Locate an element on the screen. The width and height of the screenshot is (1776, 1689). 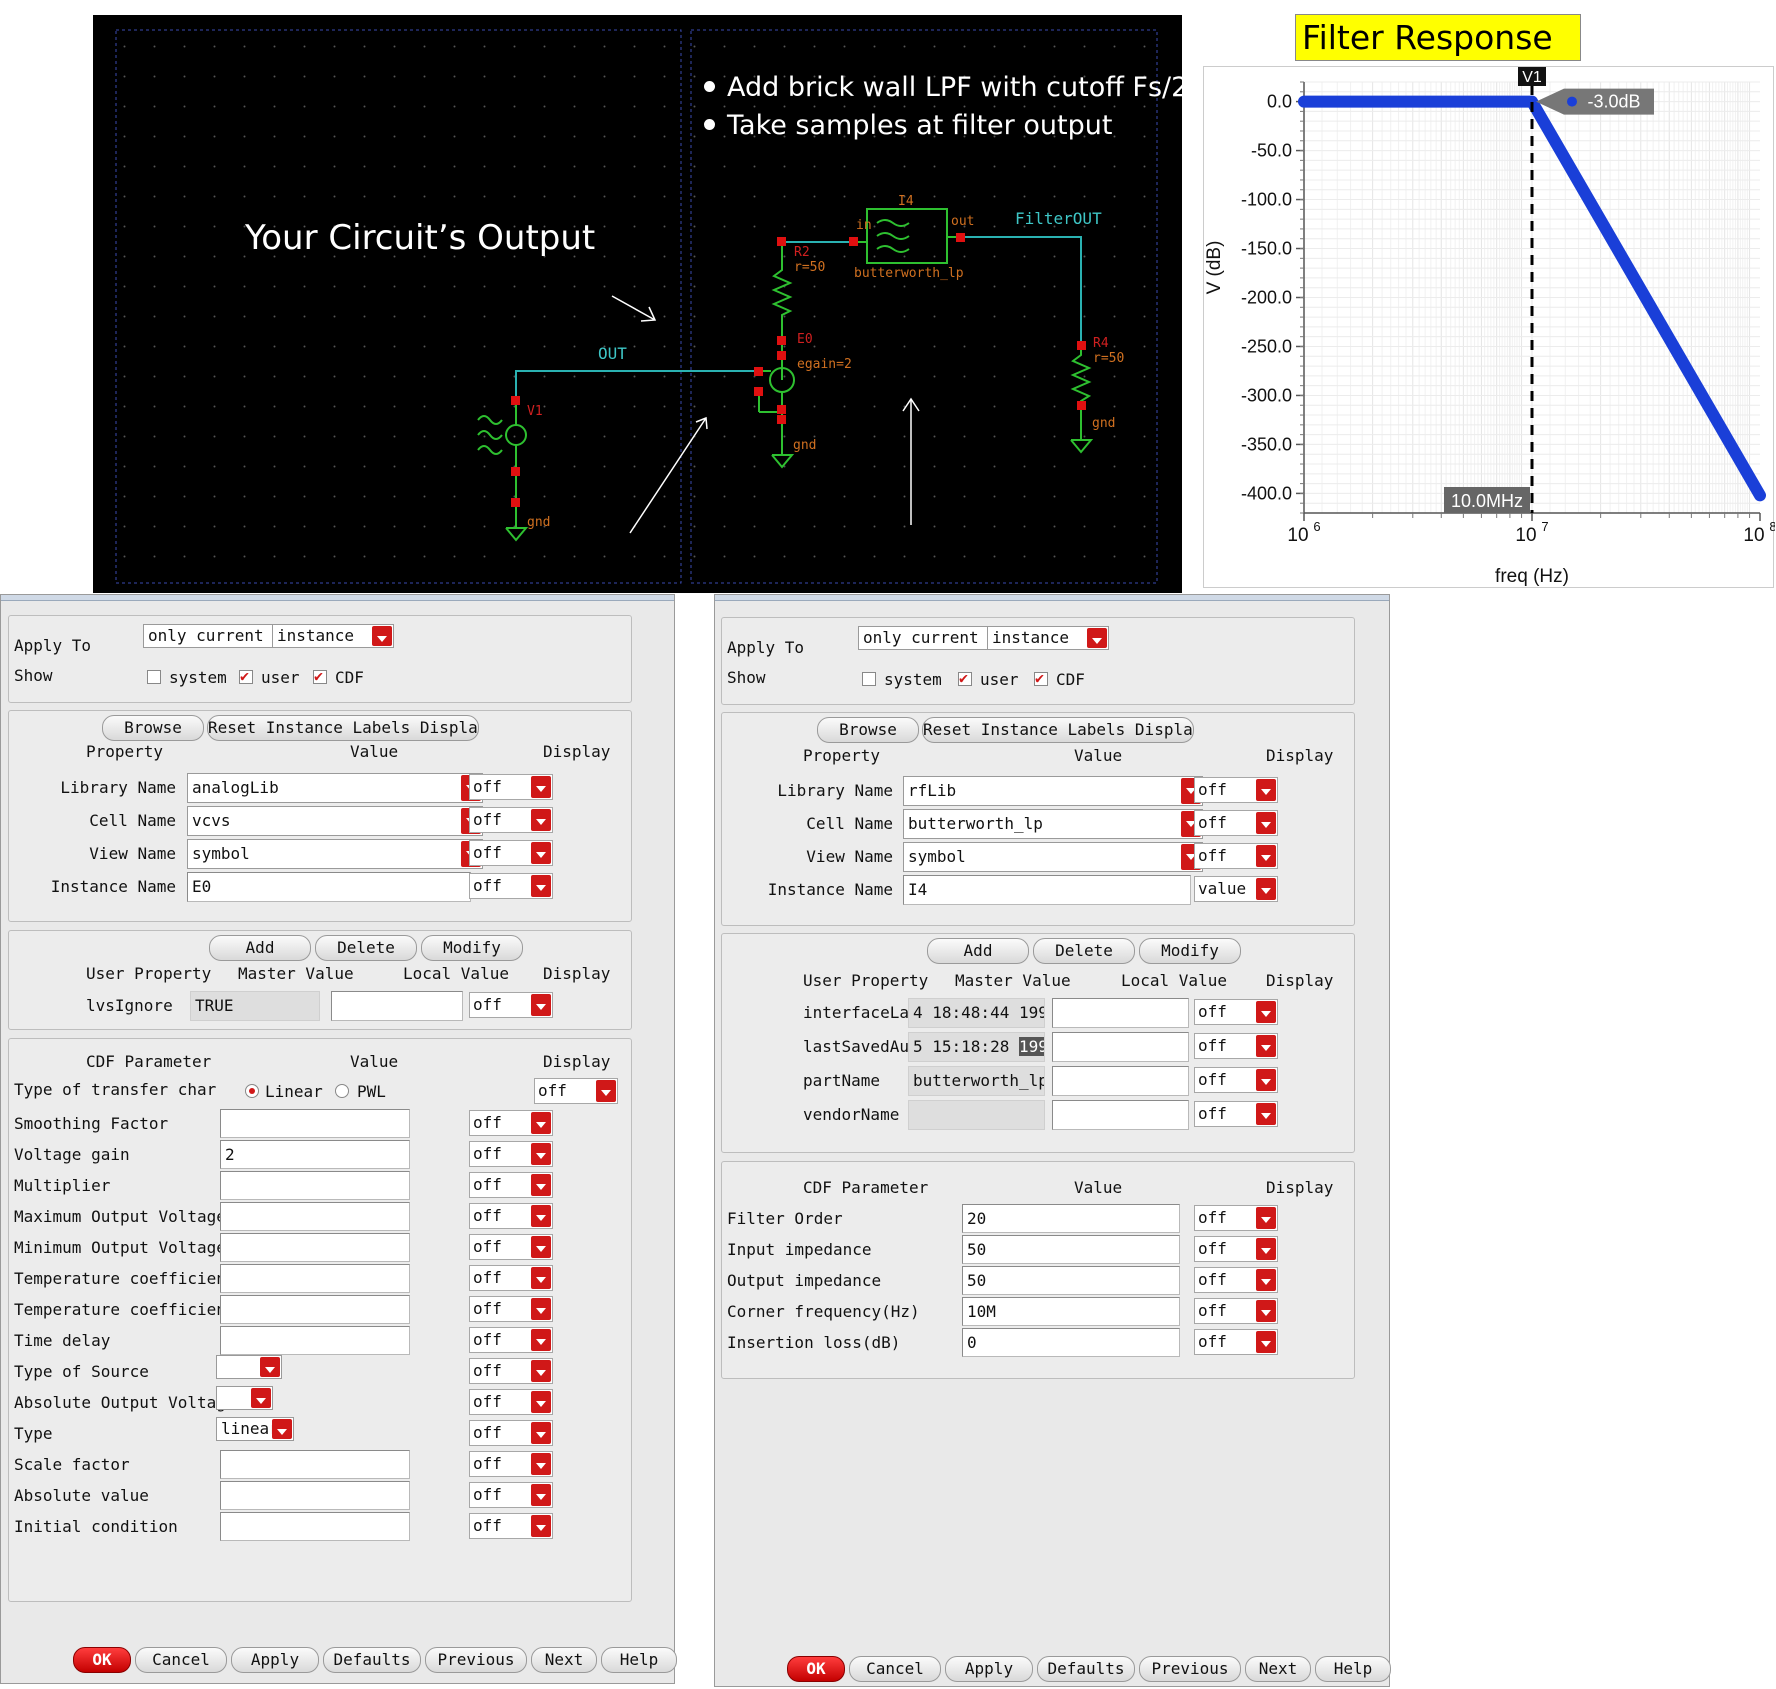
property-value-select: vcvs is located at coordinates (335, 821).